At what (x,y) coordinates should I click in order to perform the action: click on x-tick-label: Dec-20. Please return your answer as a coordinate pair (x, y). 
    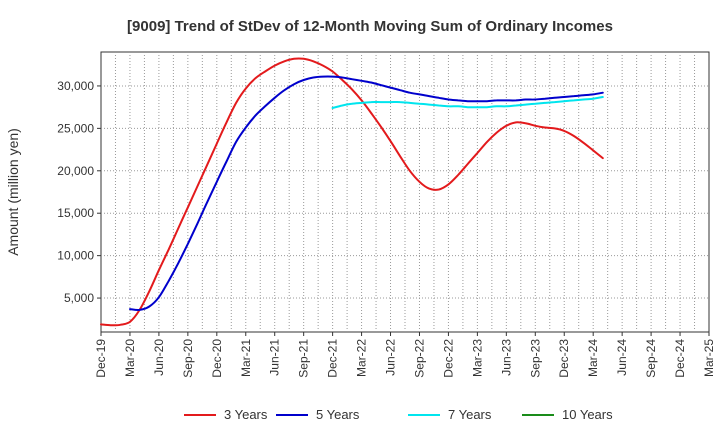
    Looking at the image, I should click on (217, 358).